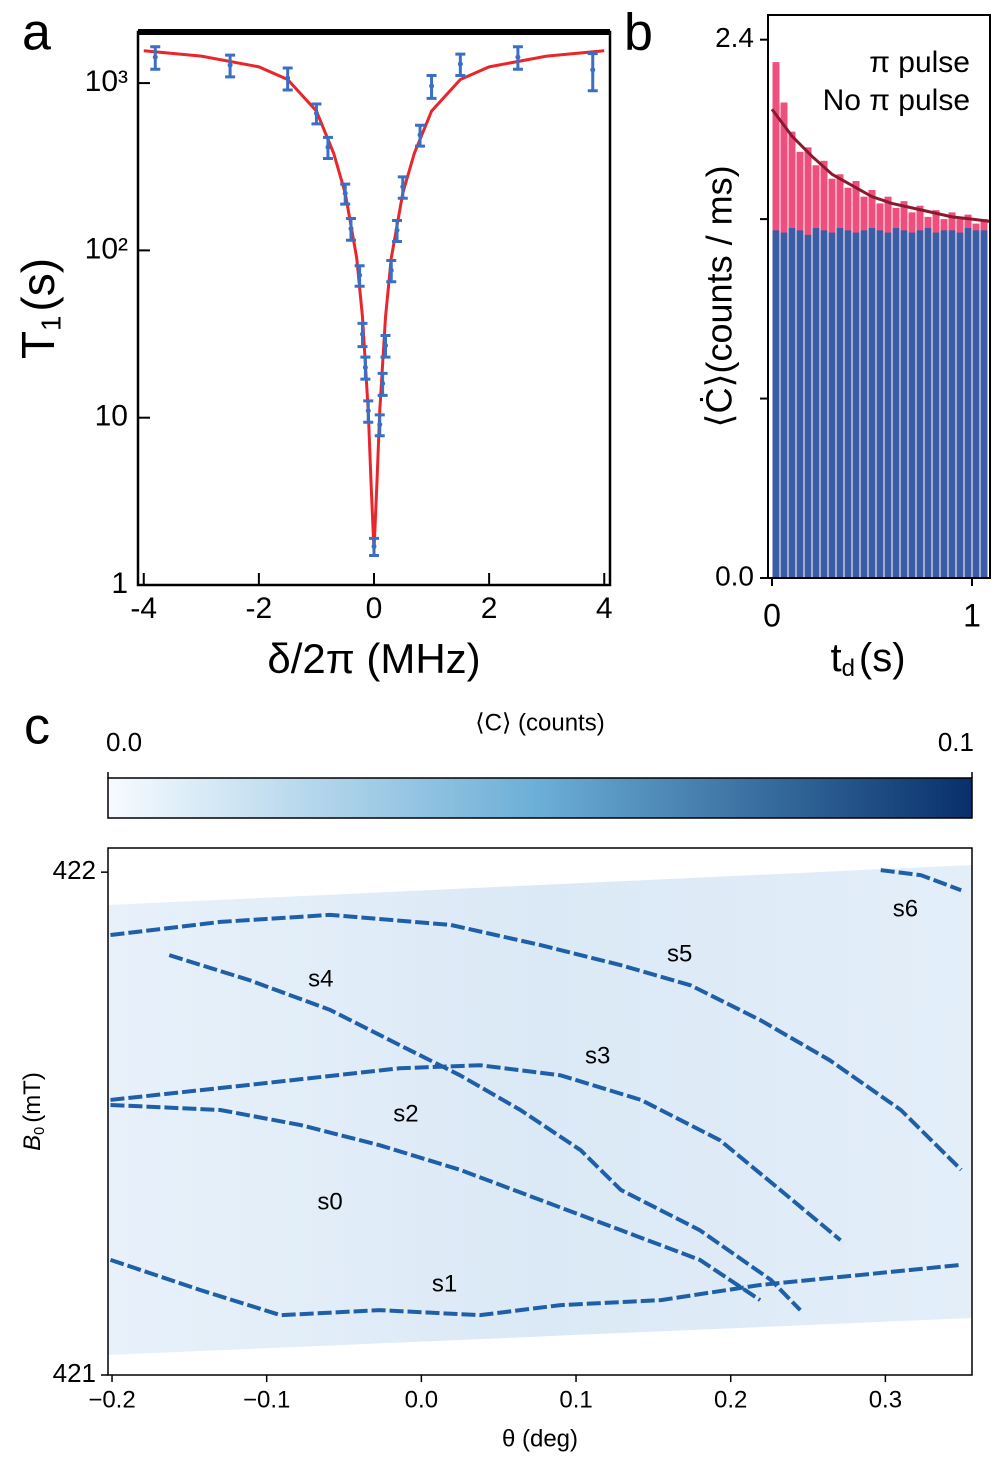 The width and height of the screenshot is (996, 1462). Describe the element at coordinates (539, 722) in the screenshot. I see `colorbar-label: ⟨C⟩ (counts)` at that location.